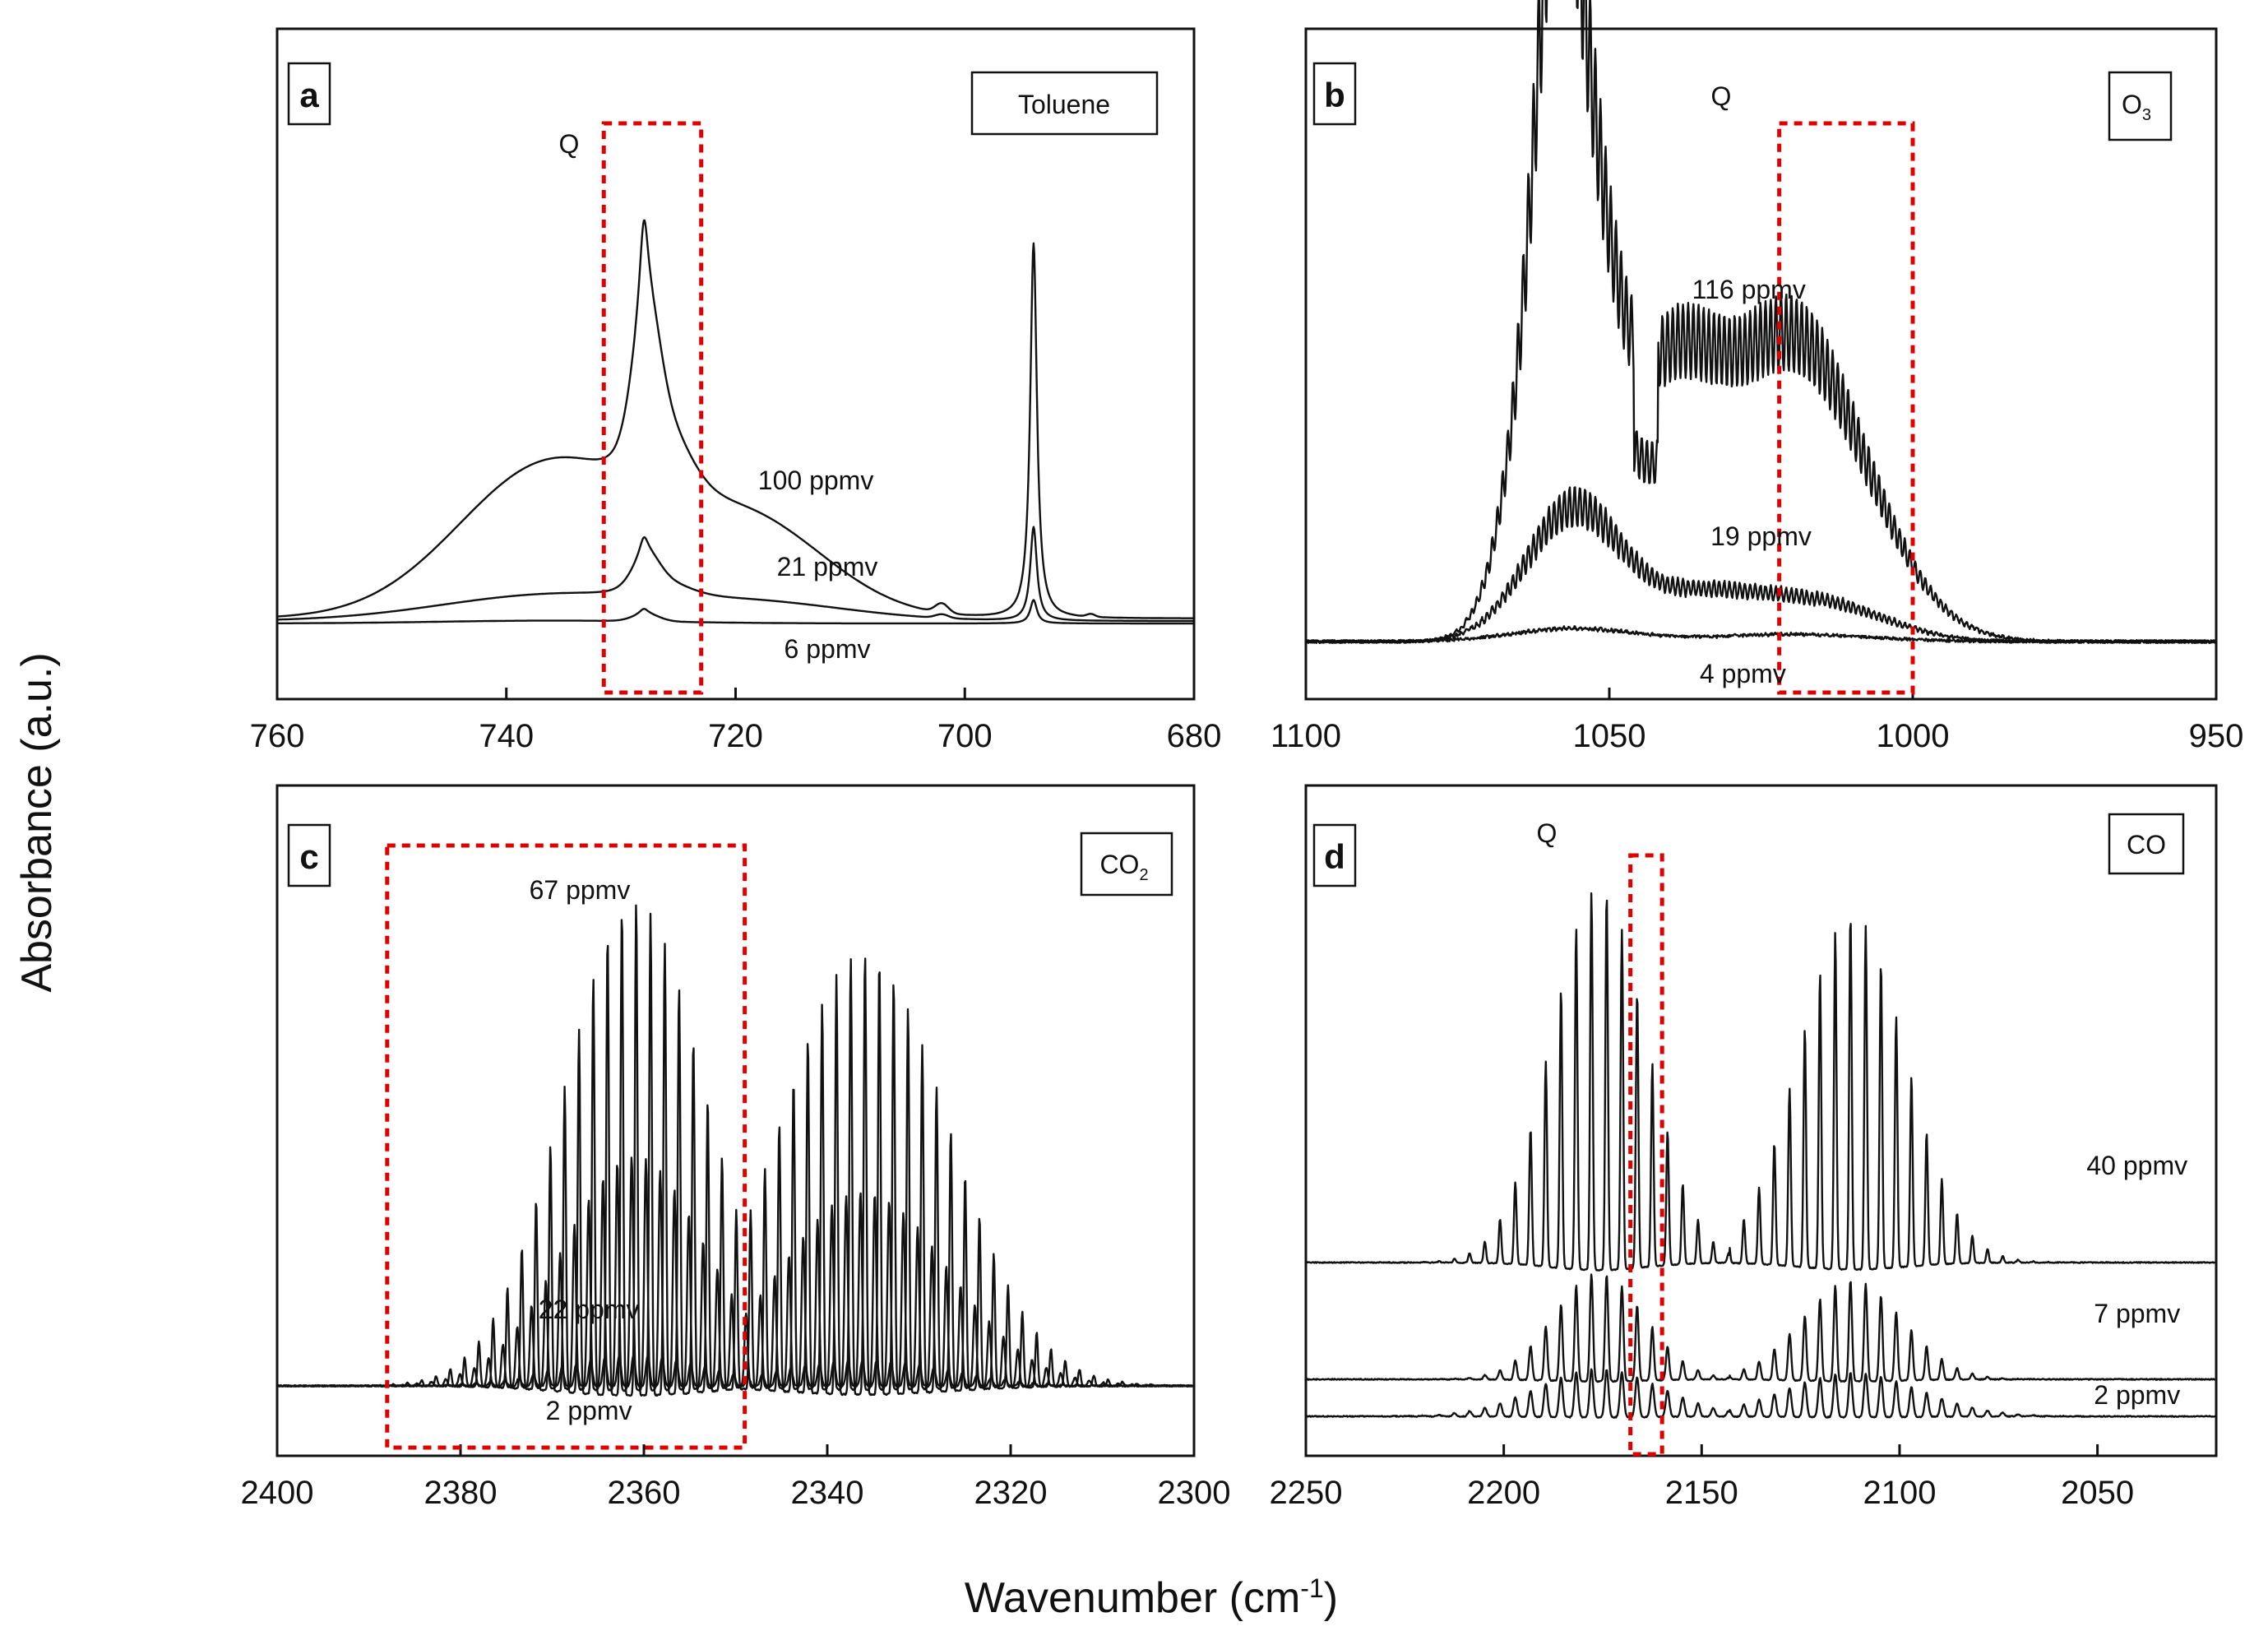 This screenshot has width=2268, height=1631. Describe the element at coordinates (2217, 736) in the screenshot. I see `panel-b-x-tick-label: 950` at that location.